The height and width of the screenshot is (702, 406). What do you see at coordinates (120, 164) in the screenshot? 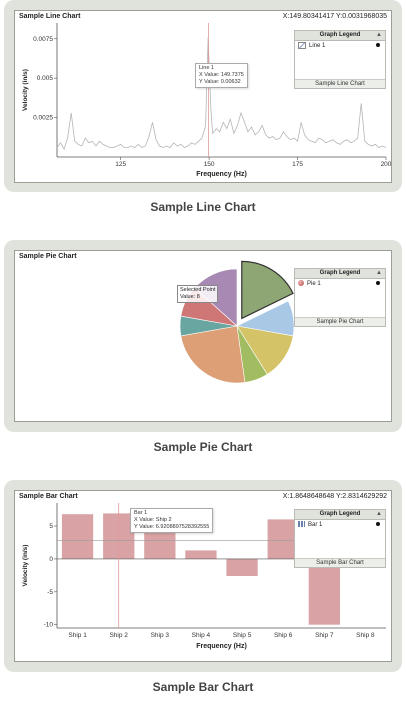
I see `x-tick-label: 125` at bounding box center [120, 164].